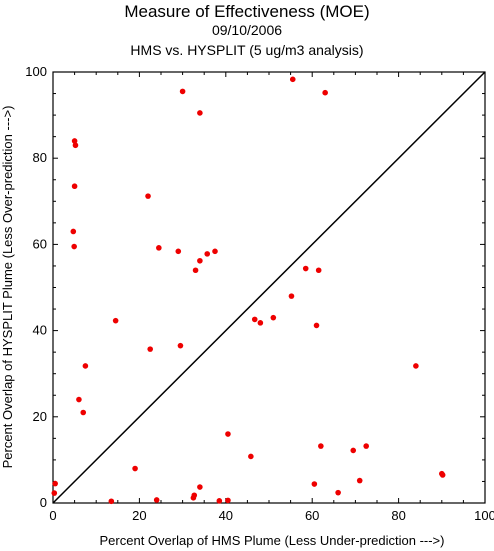  Describe the element at coordinates (52, 515) in the screenshot. I see `x-tick-label: 0` at that location.